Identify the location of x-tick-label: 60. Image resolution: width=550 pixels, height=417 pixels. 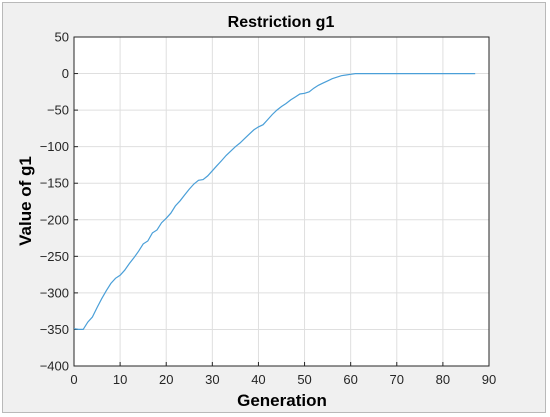
(350, 379).